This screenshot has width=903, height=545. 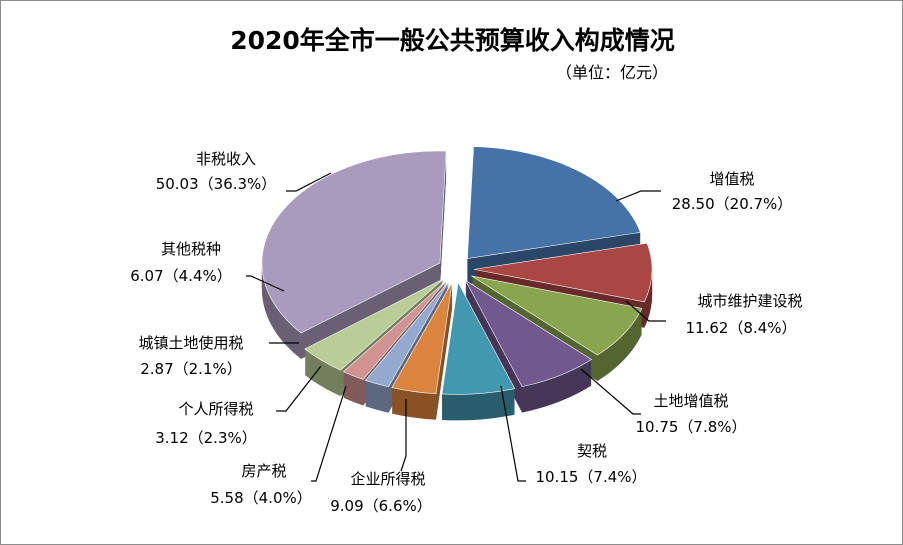 What do you see at coordinates (181, 276) in the screenshot?
I see `slice-value-label: 6.07（4.4%）` at bounding box center [181, 276].